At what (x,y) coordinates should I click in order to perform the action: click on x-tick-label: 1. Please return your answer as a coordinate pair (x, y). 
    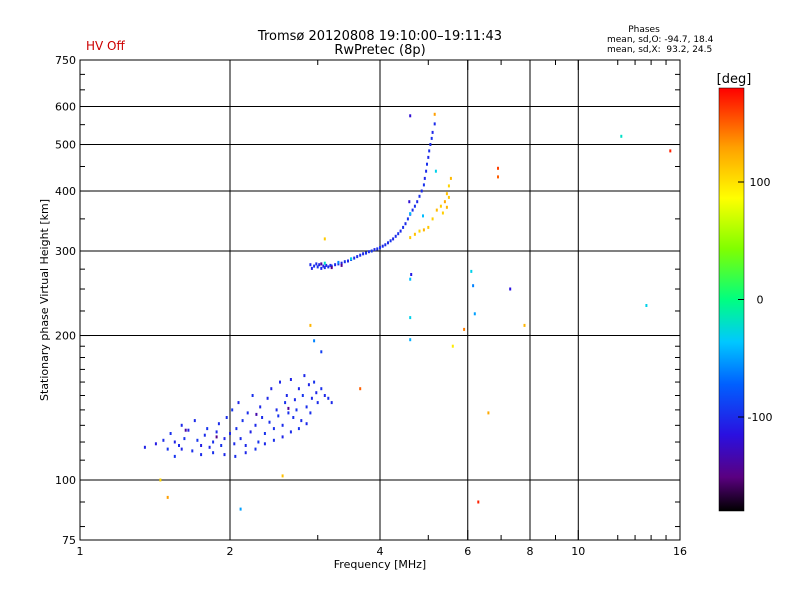
    Looking at the image, I should click on (80, 551).